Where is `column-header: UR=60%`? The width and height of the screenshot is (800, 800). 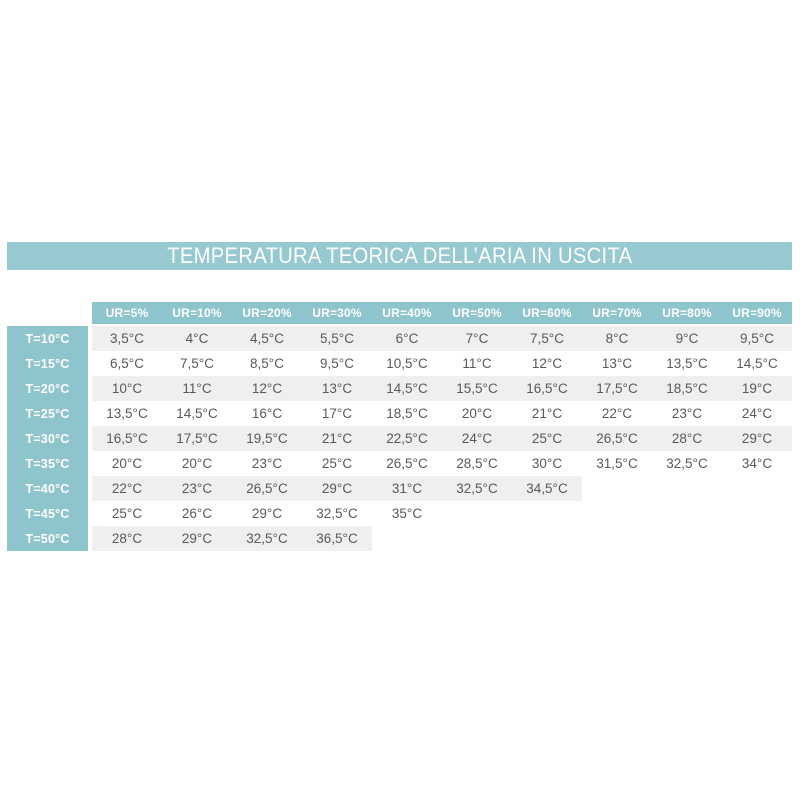
column-header: UR=60% is located at coordinates (547, 313).